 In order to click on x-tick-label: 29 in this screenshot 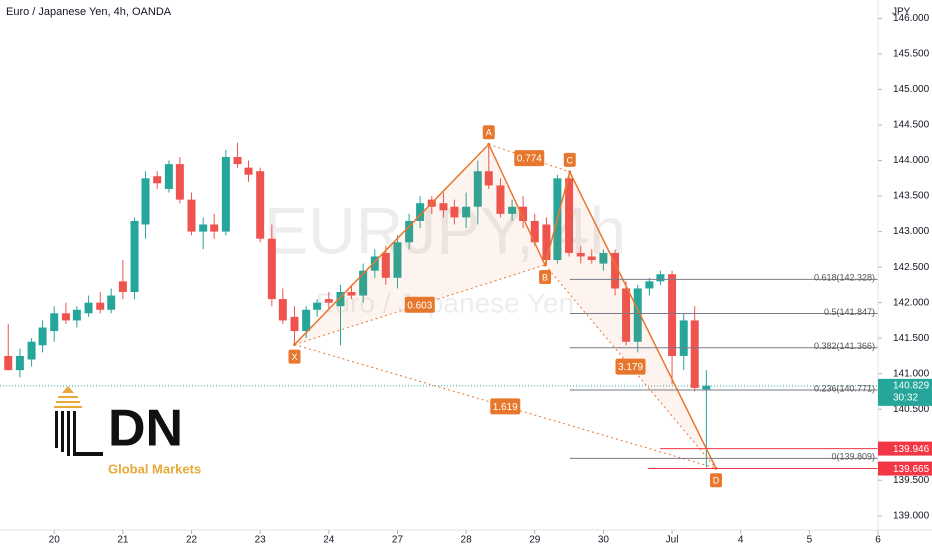, I will do `click(535, 540)`.